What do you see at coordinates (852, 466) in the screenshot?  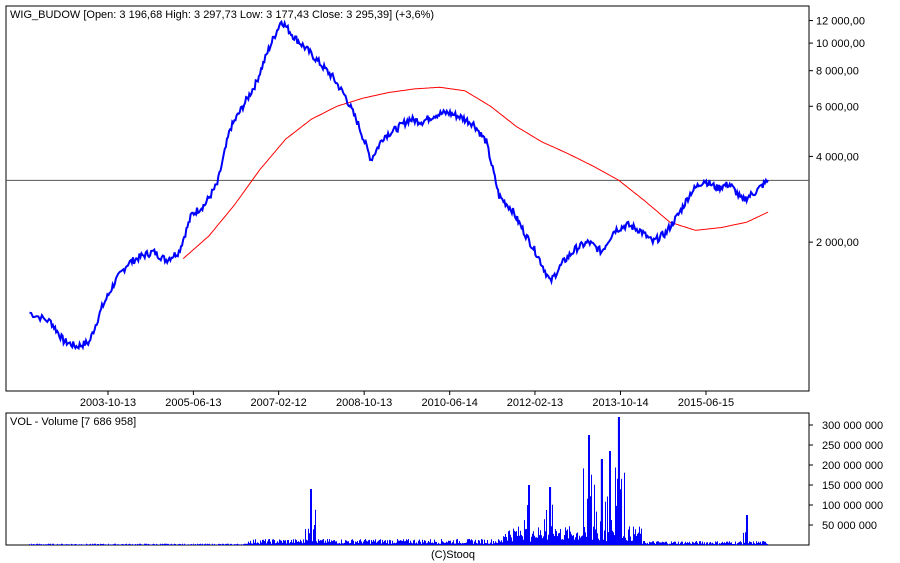 I see `volume-y-tick-label: 200 000 000` at bounding box center [852, 466].